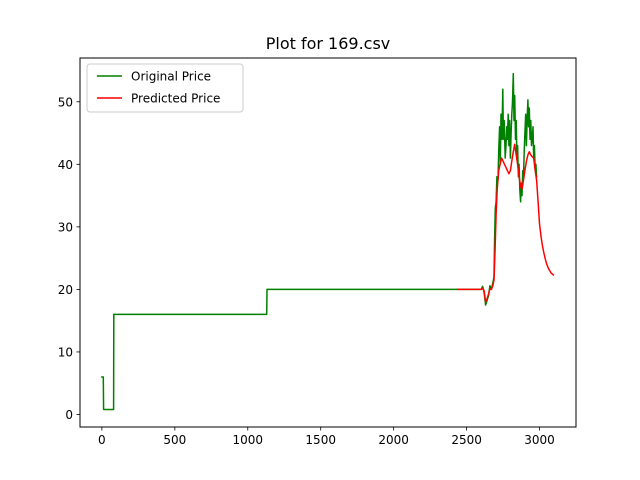 Image resolution: width=640 pixels, height=480 pixels. I want to click on x-tick-label: 1500, so click(320, 440).